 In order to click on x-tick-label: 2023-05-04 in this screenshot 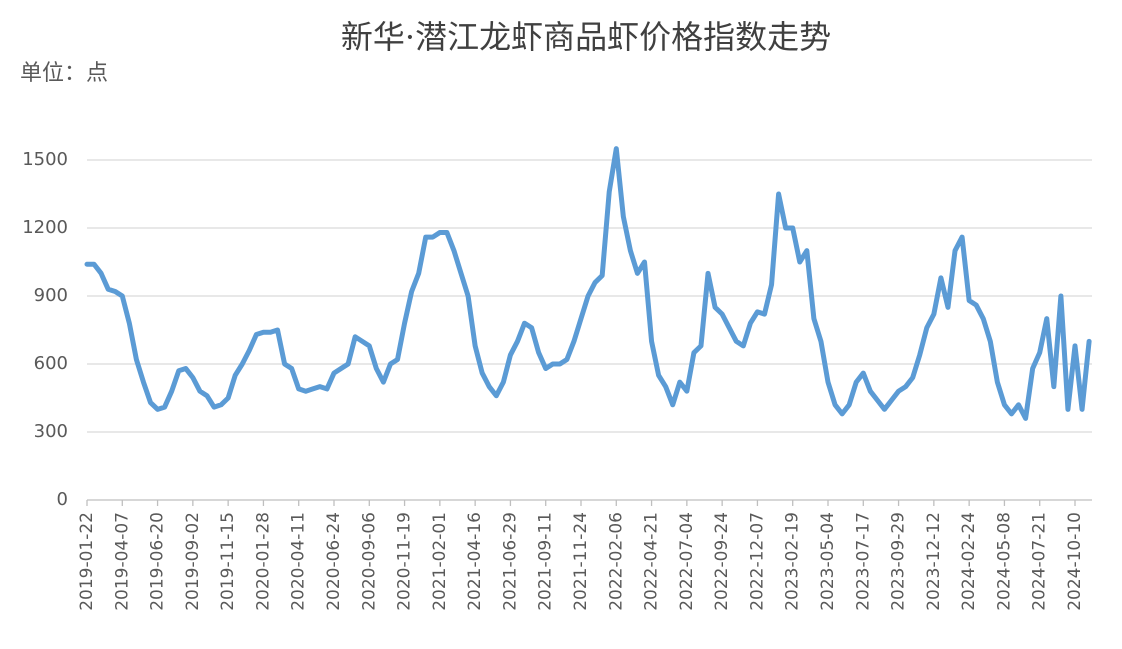, I will do `click(828, 561)`.